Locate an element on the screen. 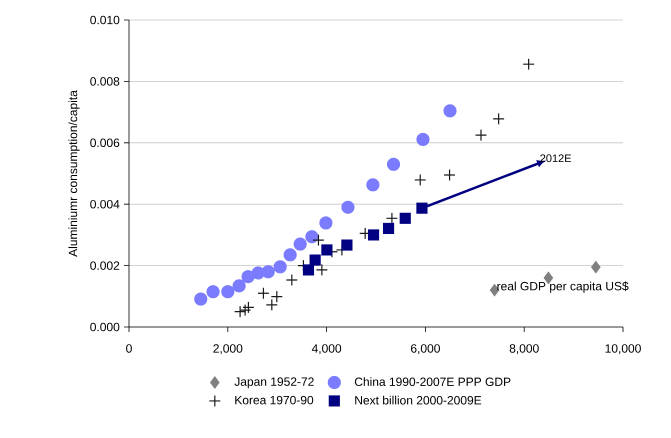 Image resolution: width=671 pixels, height=438 pixels. y-tick-label: 0.008 is located at coordinates (105, 81).